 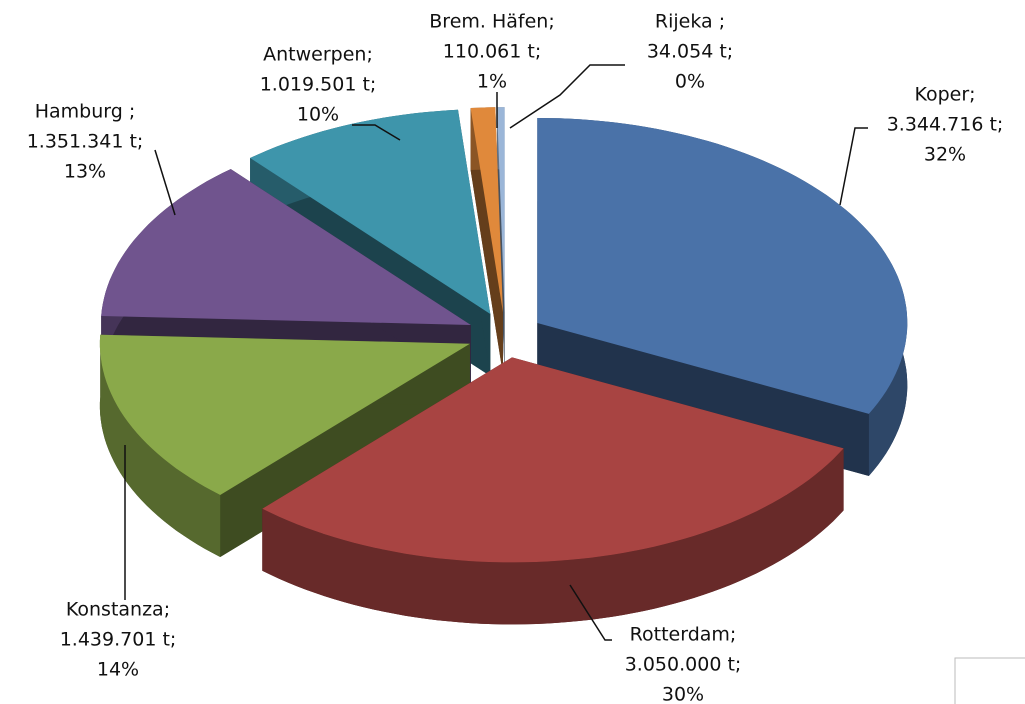 I want to click on value-label: 1.019.501 t;, so click(x=318, y=85).